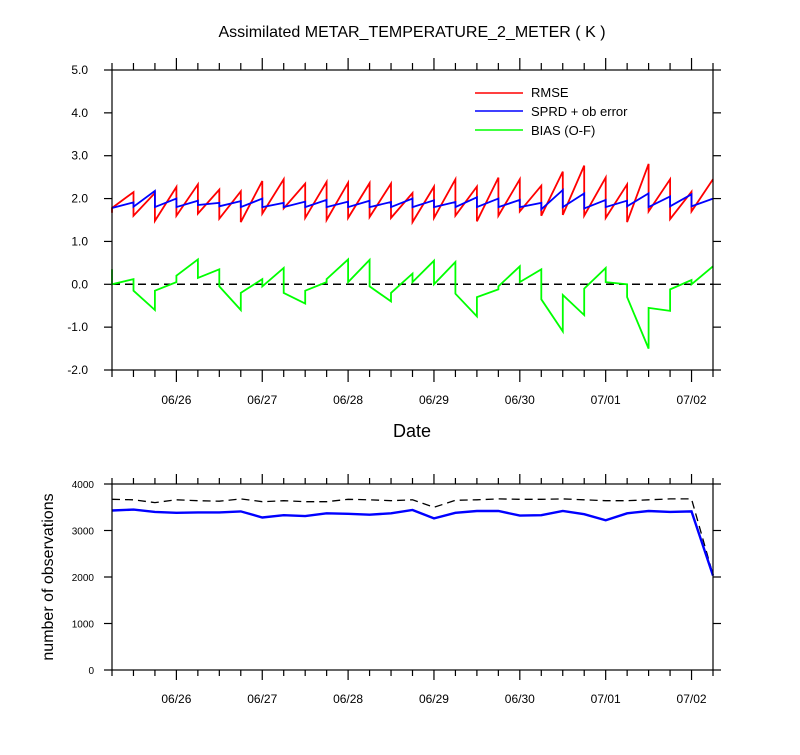 The width and height of the screenshot is (800, 755). I want to click on top-y-tick-label: 3.0, so click(79, 156).